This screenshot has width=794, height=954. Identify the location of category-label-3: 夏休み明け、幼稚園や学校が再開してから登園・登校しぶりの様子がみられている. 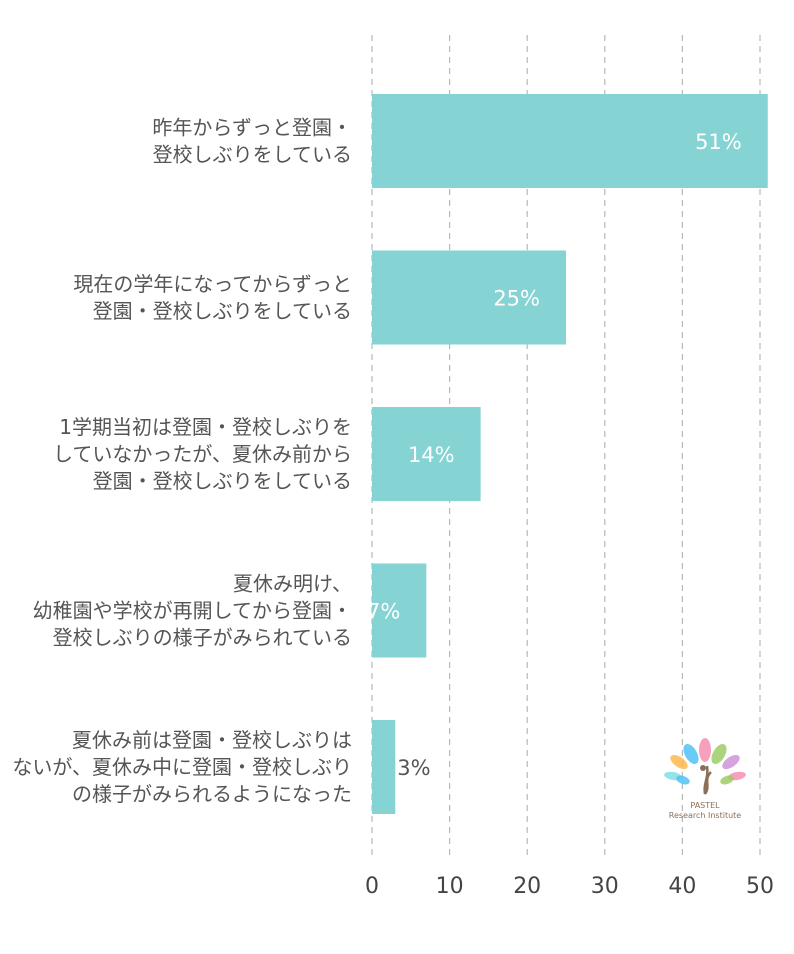
(192, 611).